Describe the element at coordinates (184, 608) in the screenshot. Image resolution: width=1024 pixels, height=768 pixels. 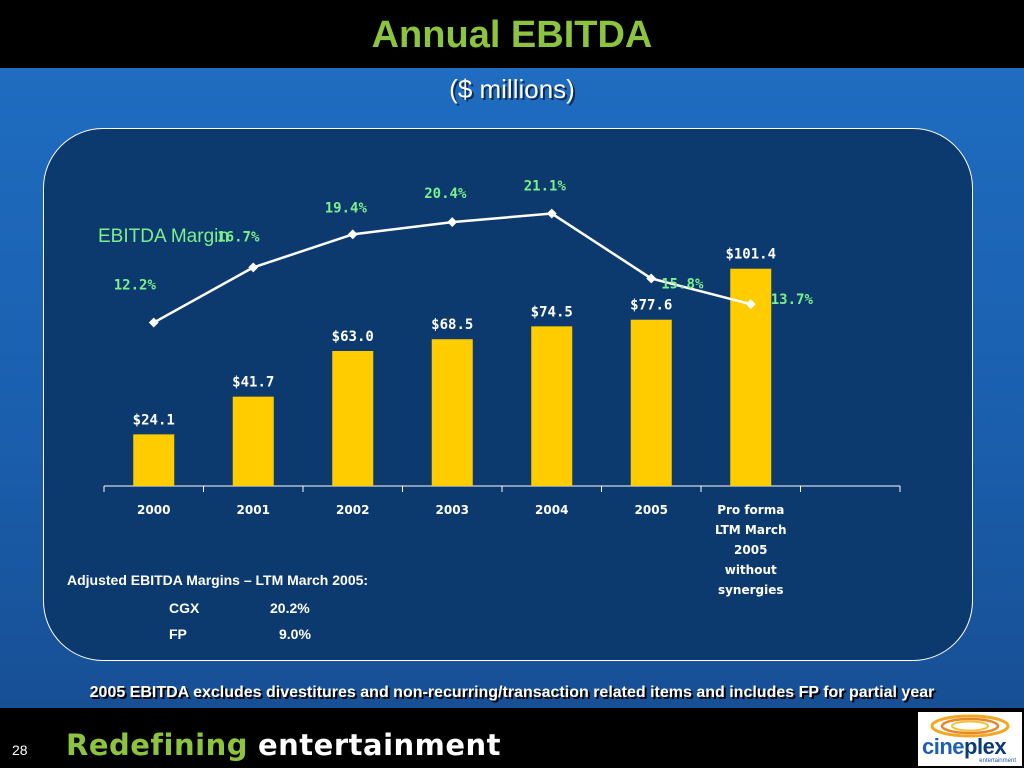
I see `margin-row-name-cgx: CGX` at that location.